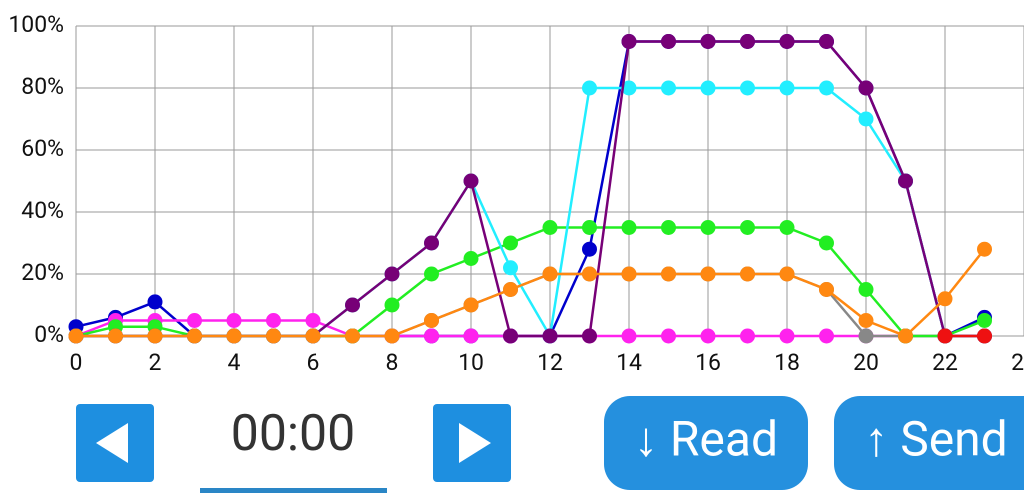  What do you see at coordinates (293, 490) in the screenshot?
I see `time-underline` at bounding box center [293, 490].